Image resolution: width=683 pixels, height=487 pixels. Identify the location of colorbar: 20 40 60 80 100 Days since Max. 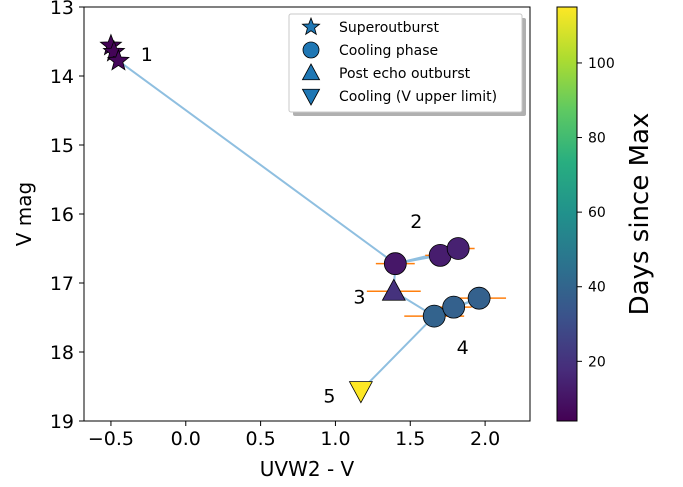
(605, 214).